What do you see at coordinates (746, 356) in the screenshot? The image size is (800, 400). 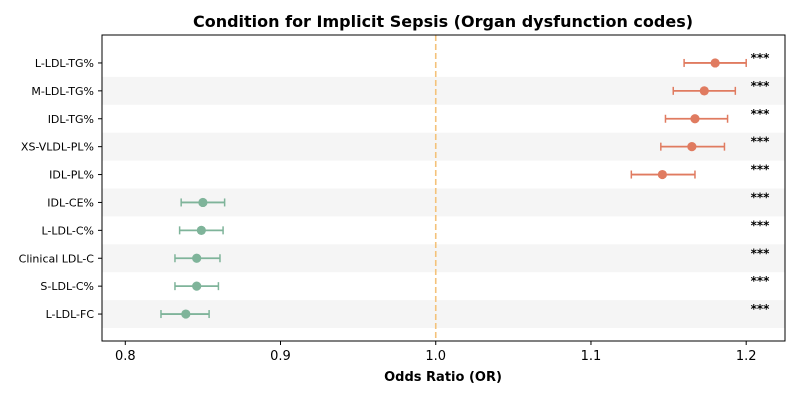 I see `x-tick-label: 1.2` at bounding box center [746, 356].